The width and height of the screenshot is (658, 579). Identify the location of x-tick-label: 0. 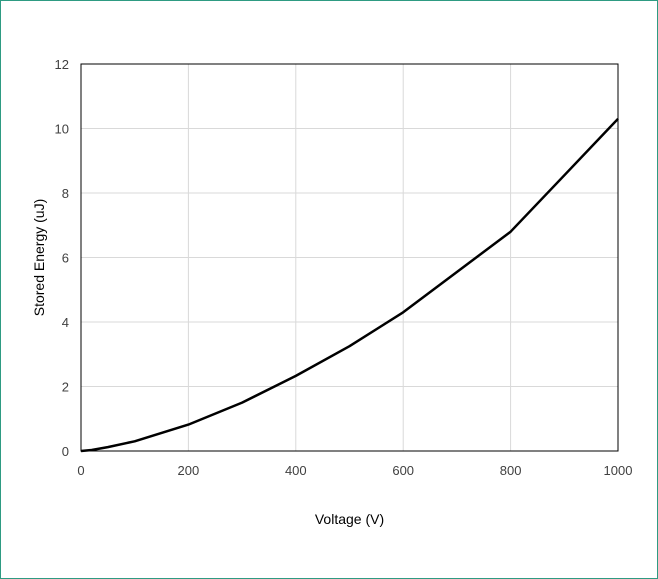
(80, 470).